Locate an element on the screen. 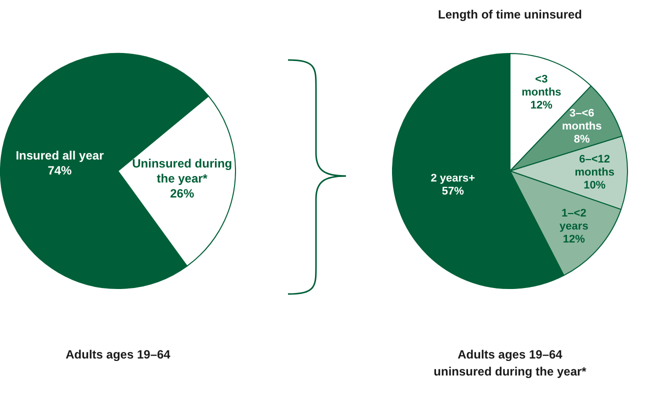 The height and width of the screenshot is (399, 670). data-label: 57% is located at coordinates (453, 191).